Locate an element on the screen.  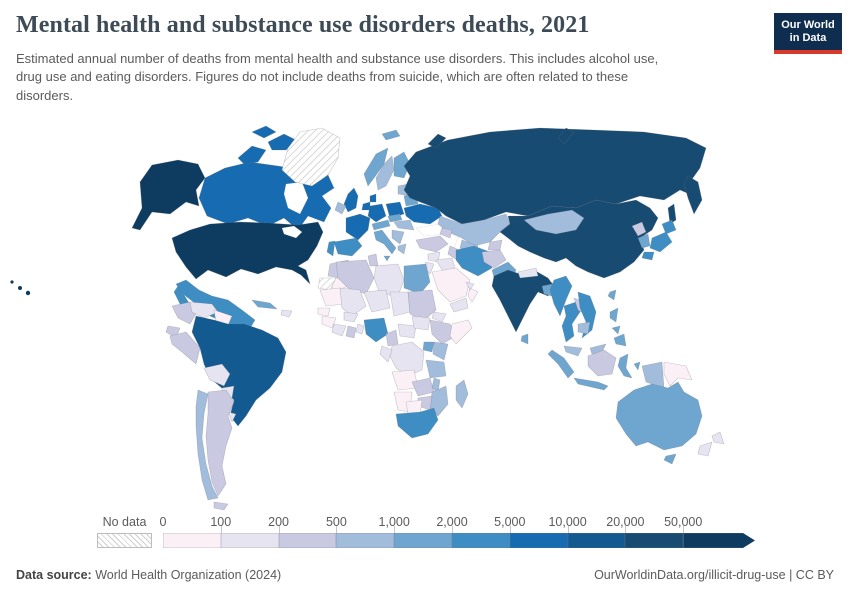
country-colombia is located at coordinates (184, 313).